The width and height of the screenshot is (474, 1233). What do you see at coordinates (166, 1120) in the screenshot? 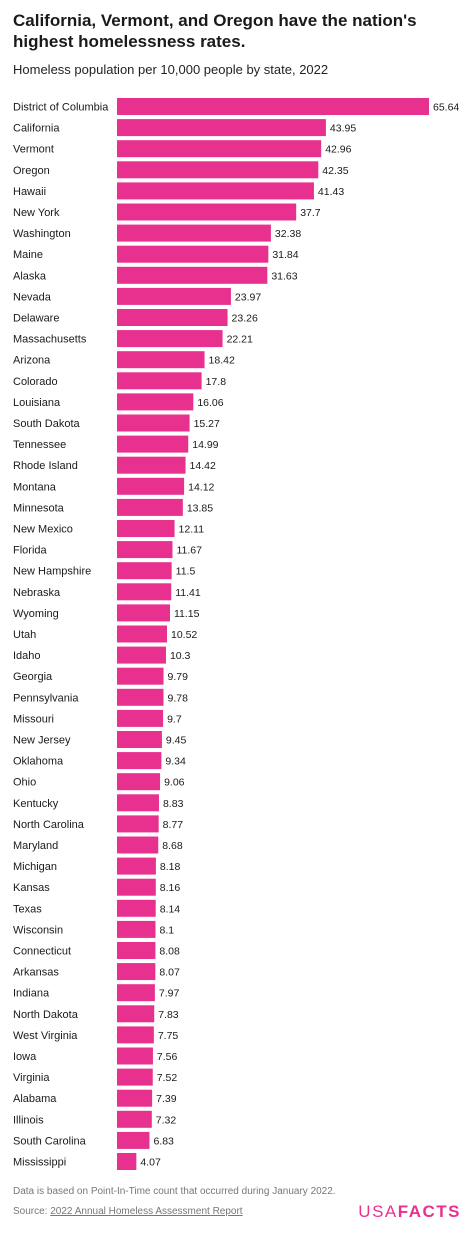
I see `value-label: 7.32` at bounding box center [166, 1120].